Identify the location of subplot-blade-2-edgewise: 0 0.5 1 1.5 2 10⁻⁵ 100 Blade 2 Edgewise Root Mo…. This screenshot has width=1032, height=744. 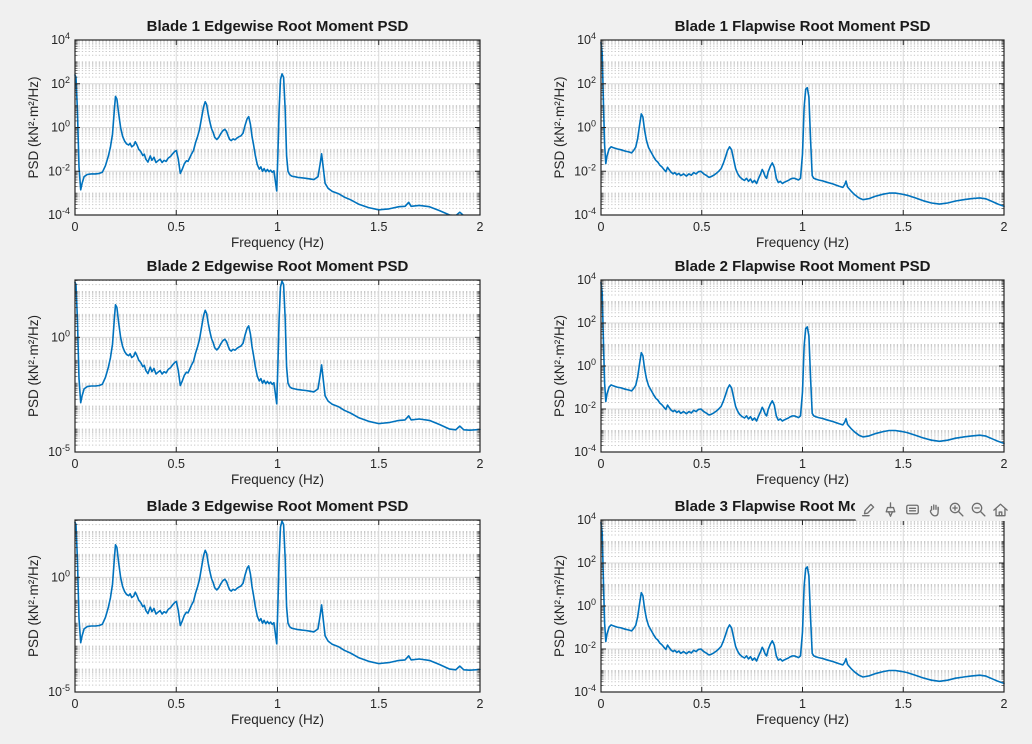
(255, 372).